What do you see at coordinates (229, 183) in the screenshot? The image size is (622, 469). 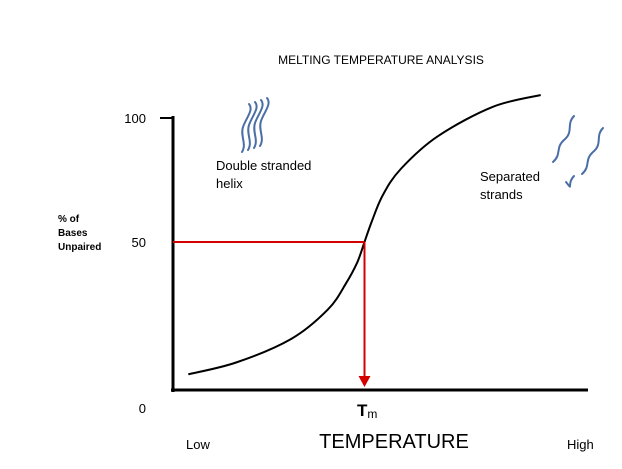 I see `annotation-double-line-2: helix` at bounding box center [229, 183].